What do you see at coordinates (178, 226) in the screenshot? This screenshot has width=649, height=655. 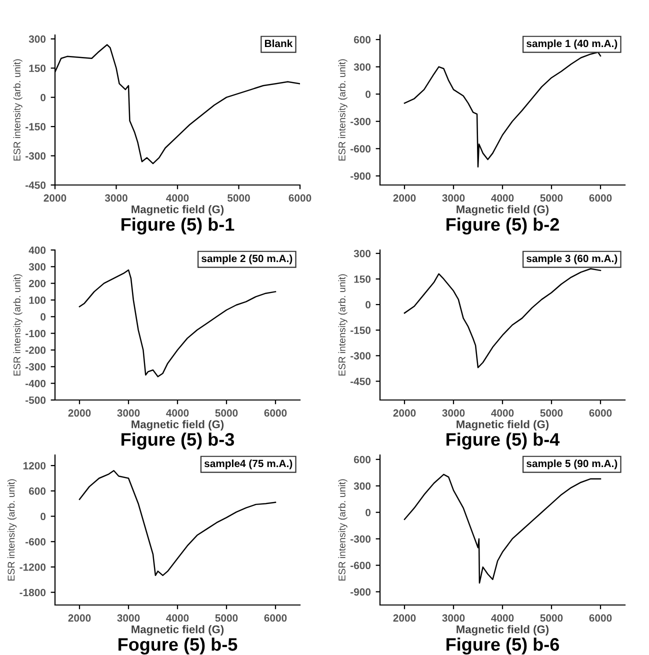 I see `text: Figure (5) b-1` at bounding box center [178, 226].